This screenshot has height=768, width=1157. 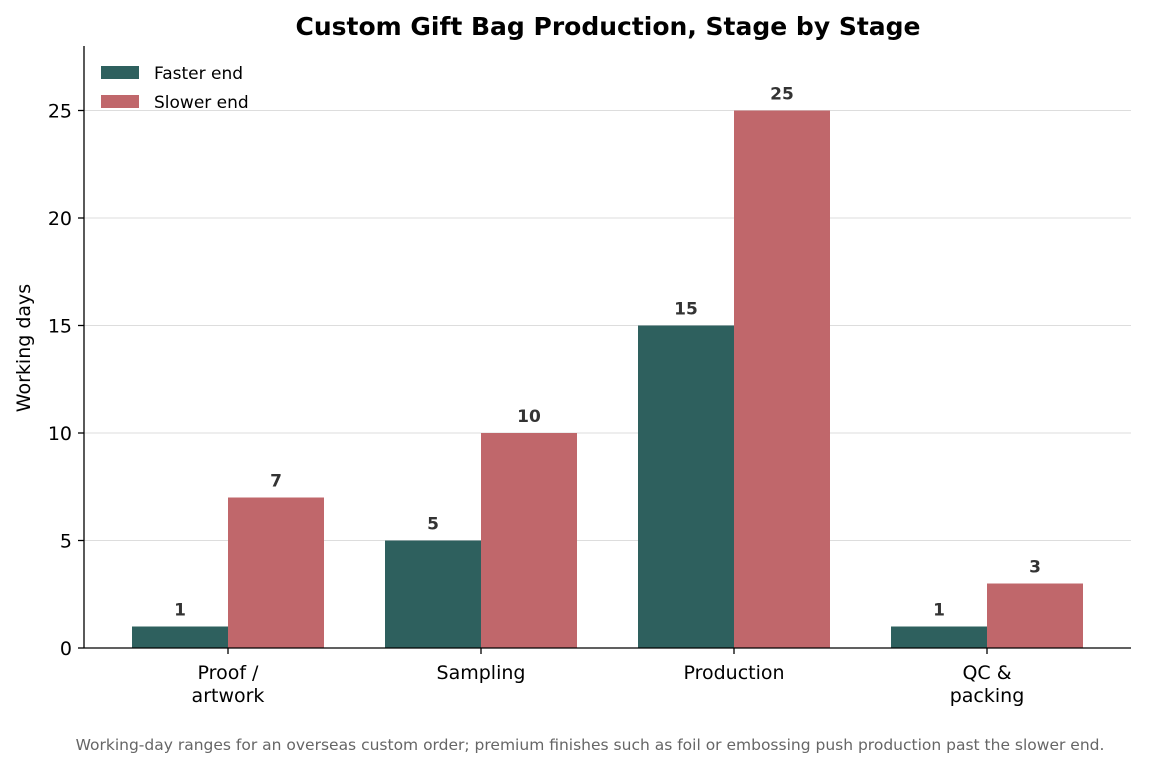 What do you see at coordinates (175, 88) in the screenshot?
I see `legend: Faster end Slower end` at bounding box center [175, 88].